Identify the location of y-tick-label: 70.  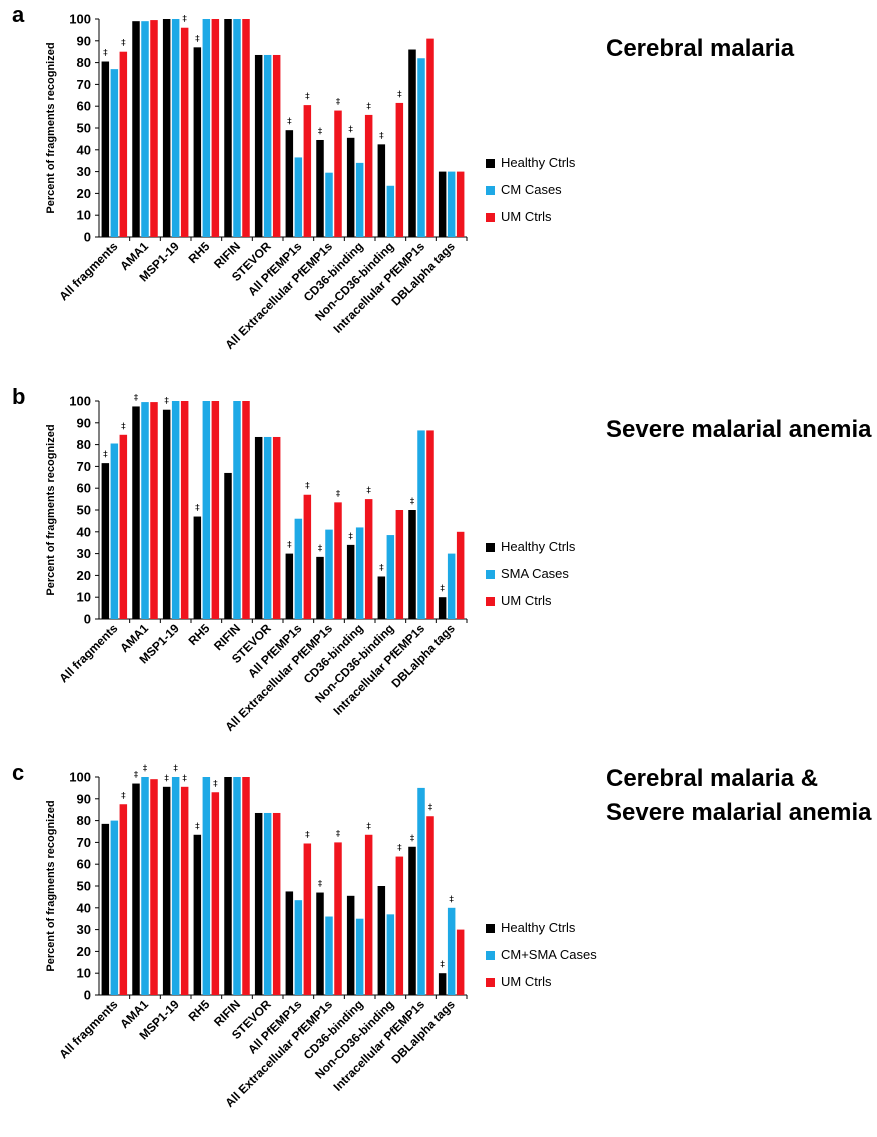
(84, 84).